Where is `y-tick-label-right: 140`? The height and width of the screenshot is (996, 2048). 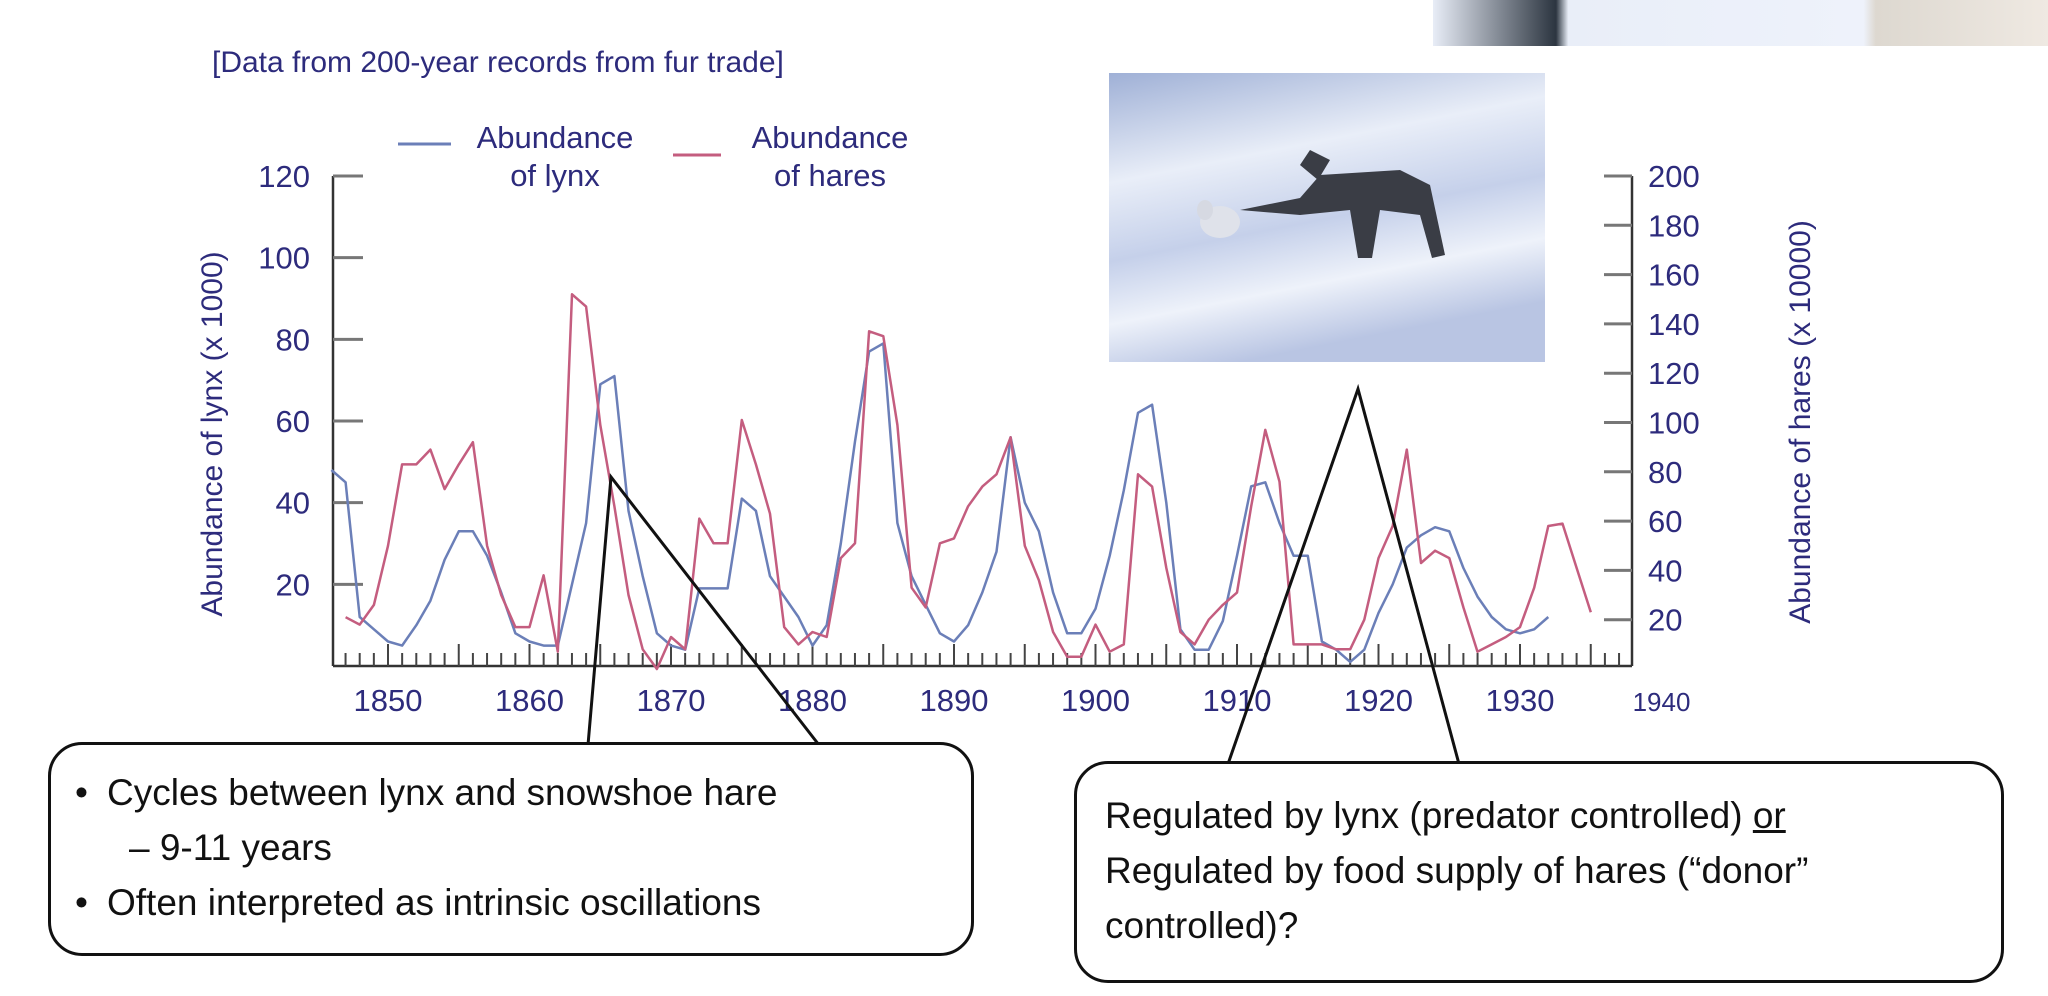 y-tick-label-right: 140 is located at coordinates (1674, 324).